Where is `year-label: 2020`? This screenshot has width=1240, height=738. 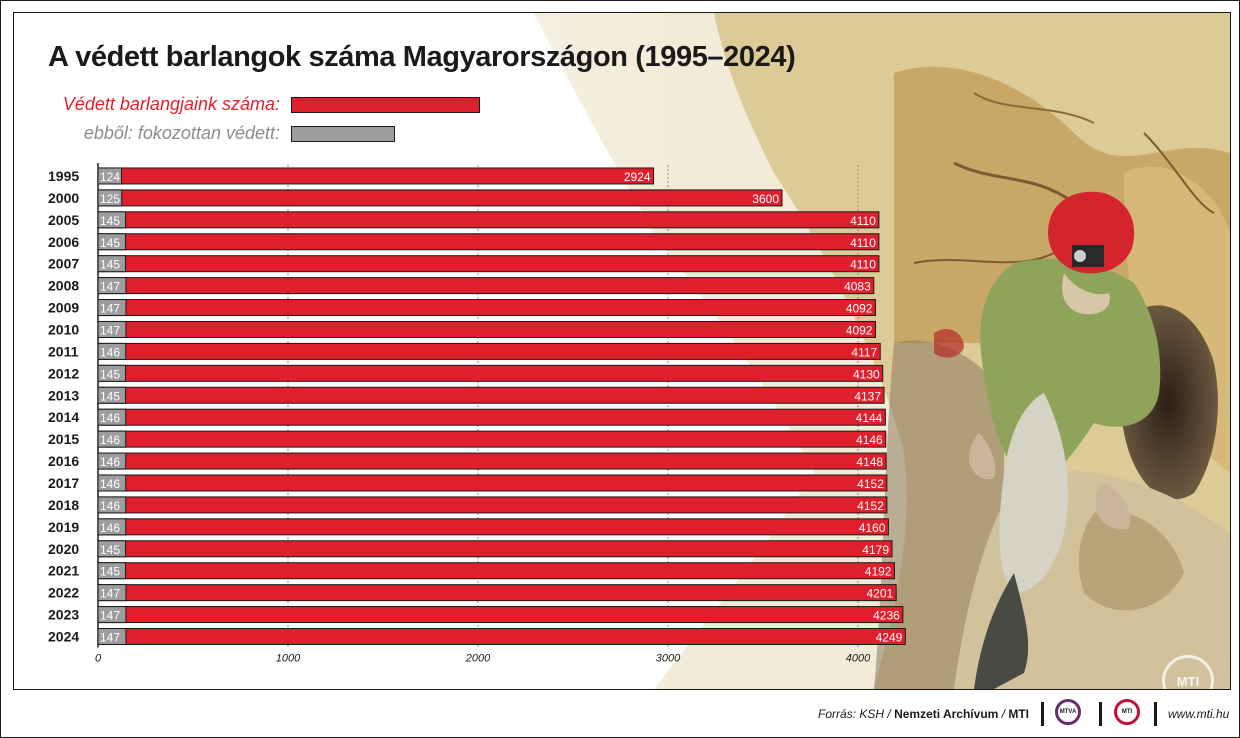
year-label: 2020 is located at coordinates (63, 549).